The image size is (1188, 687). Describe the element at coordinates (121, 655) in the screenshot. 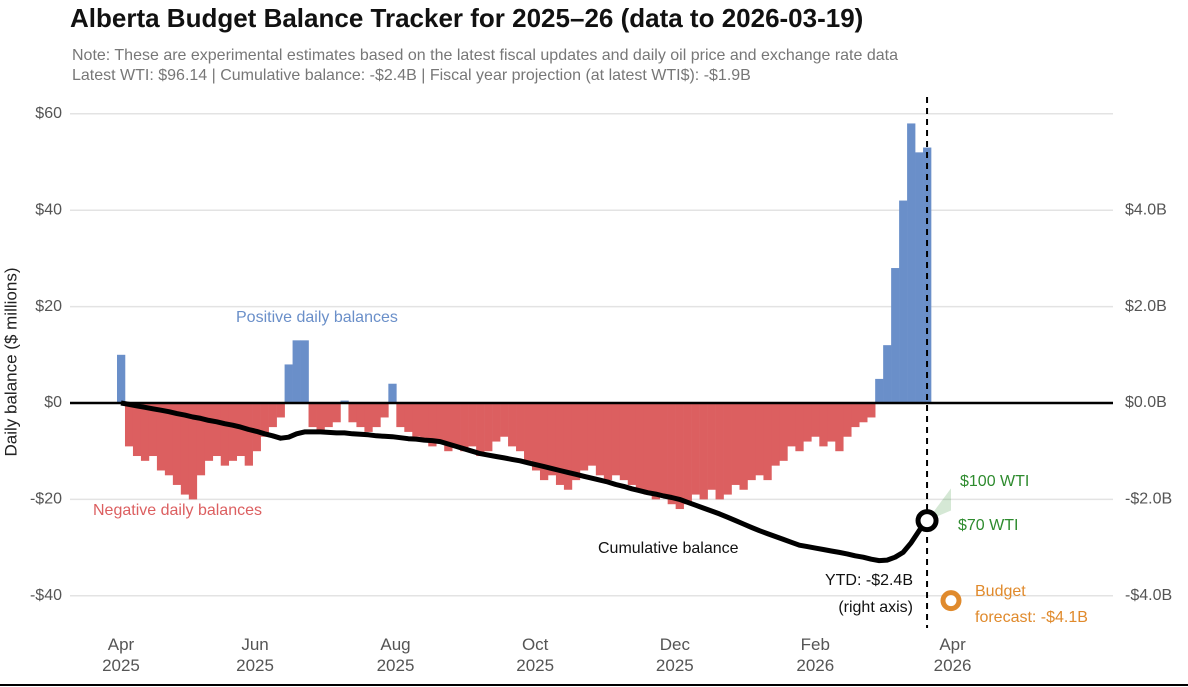

I see `x-tick-label: Apr 2025` at that location.